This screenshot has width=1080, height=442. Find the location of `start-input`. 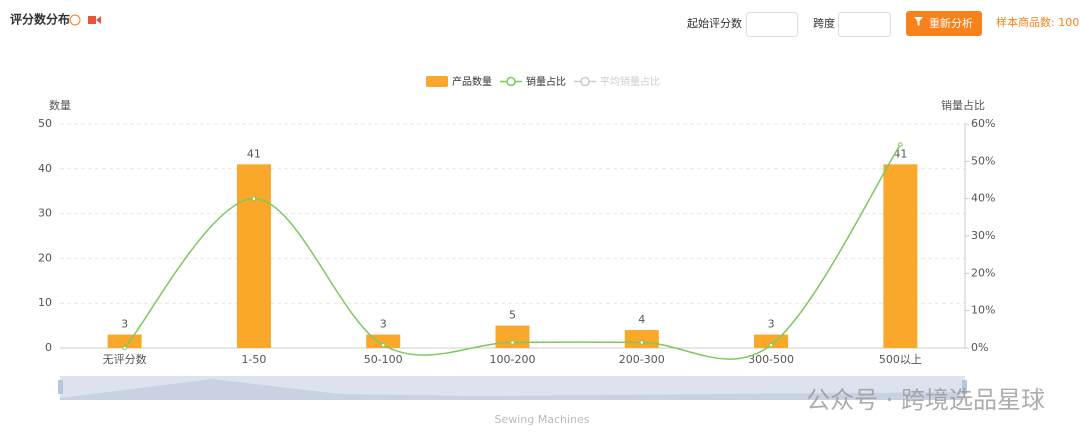

start-input is located at coordinates (772, 24).